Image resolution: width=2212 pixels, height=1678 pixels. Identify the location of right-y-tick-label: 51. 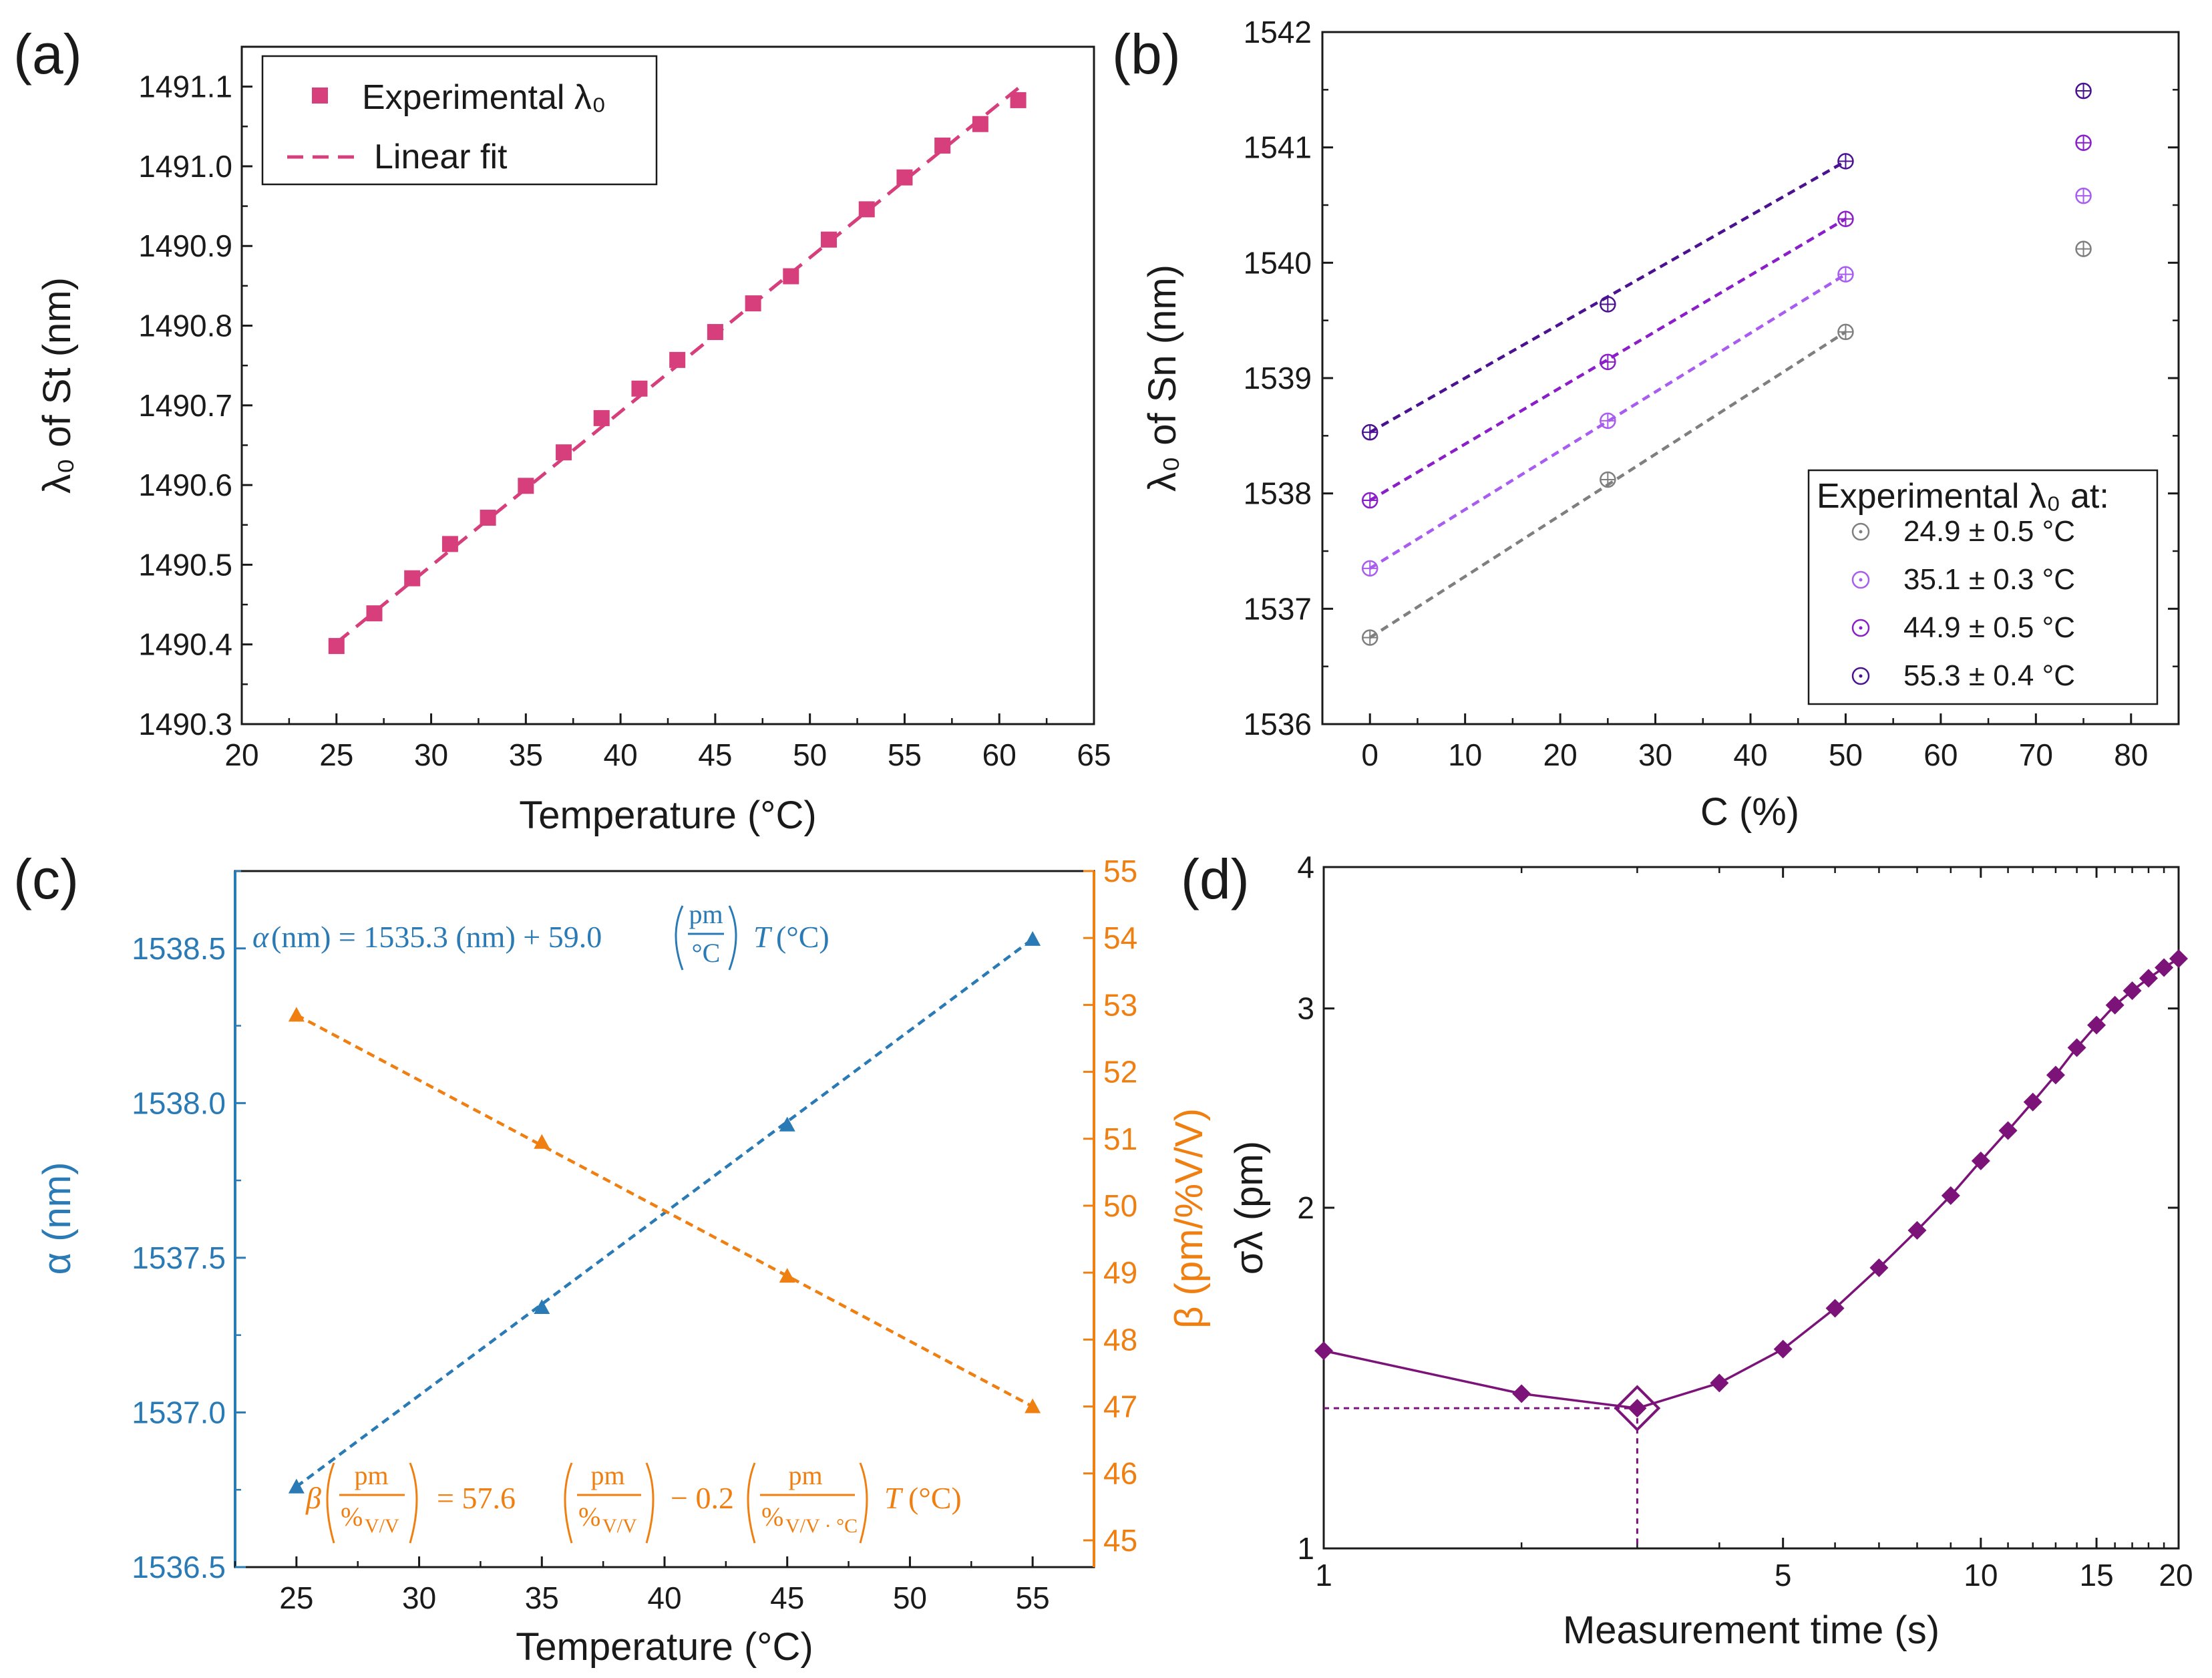
(1120, 1139).